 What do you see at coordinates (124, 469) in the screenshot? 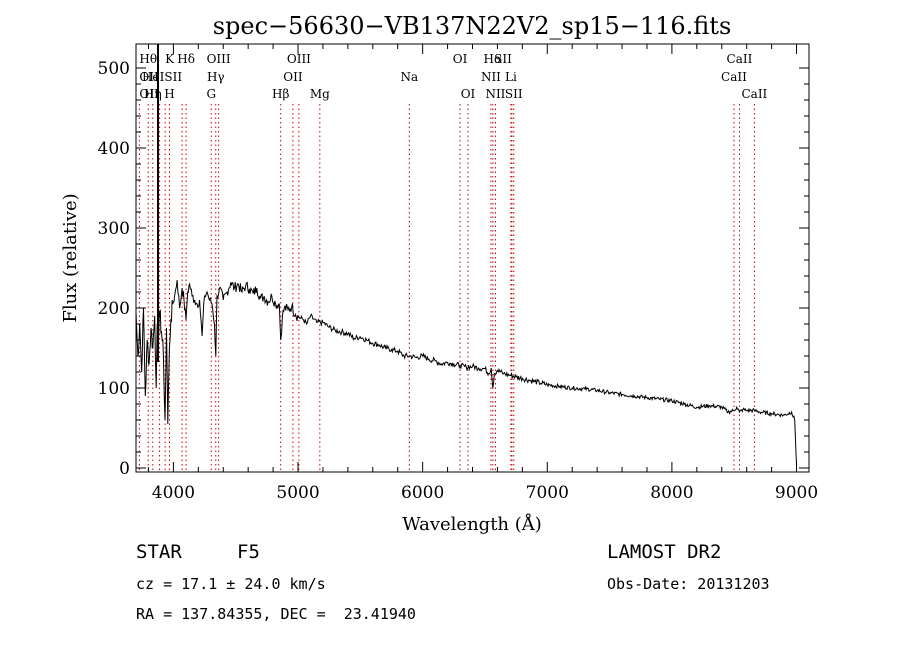
I see `y-tick-label: 0` at bounding box center [124, 469].